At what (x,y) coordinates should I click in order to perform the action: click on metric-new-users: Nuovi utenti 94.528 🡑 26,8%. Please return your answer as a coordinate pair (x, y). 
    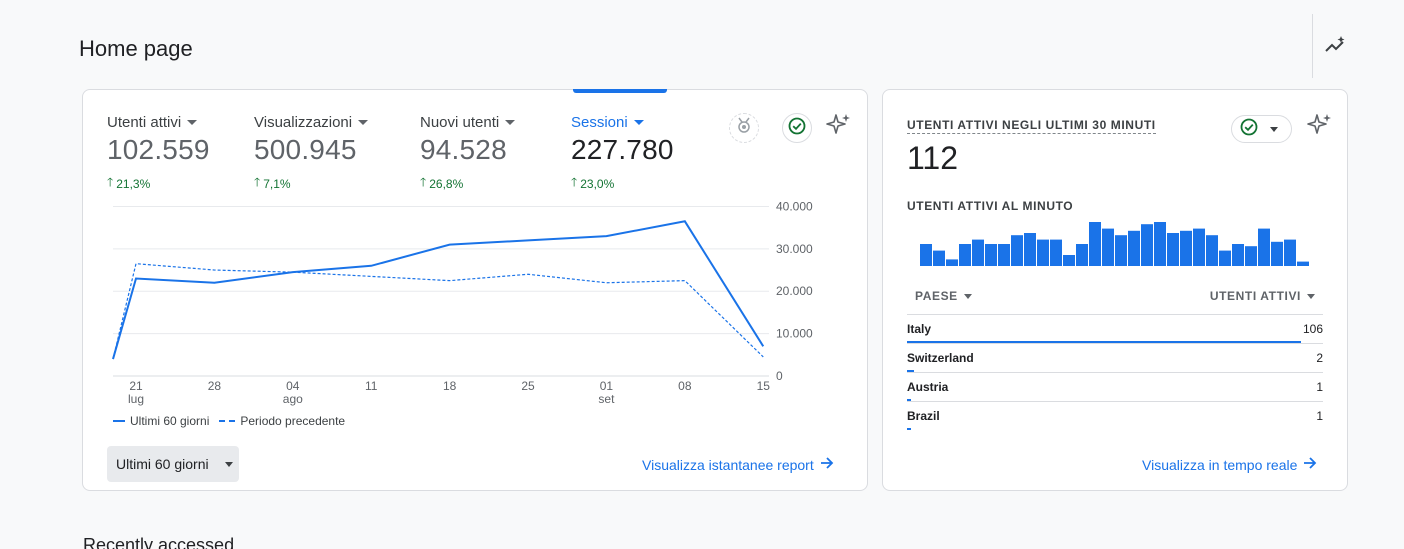
    Looking at the image, I should click on (468, 154).